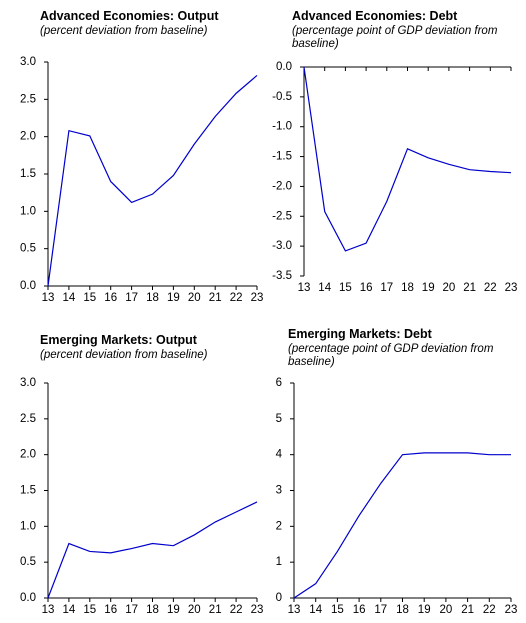 The width and height of the screenshot is (526, 623). Describe the element at coordinates (375, 16) in the screenshot. I see `chart-title: Advanced Economies: Debt` at that location.